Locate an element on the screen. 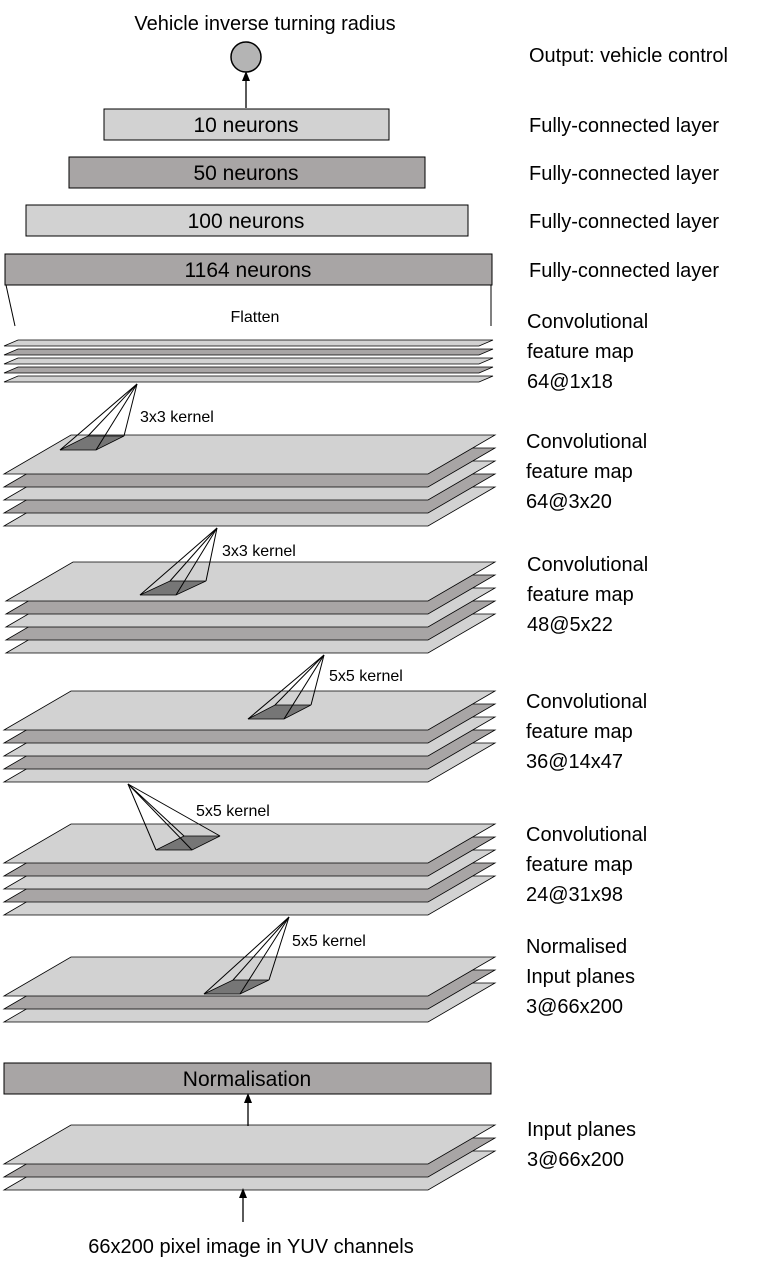 The height and width of the screenshot is (1277, 781). fc-50-label: 50 neurons is located at coordinates (245, 173).